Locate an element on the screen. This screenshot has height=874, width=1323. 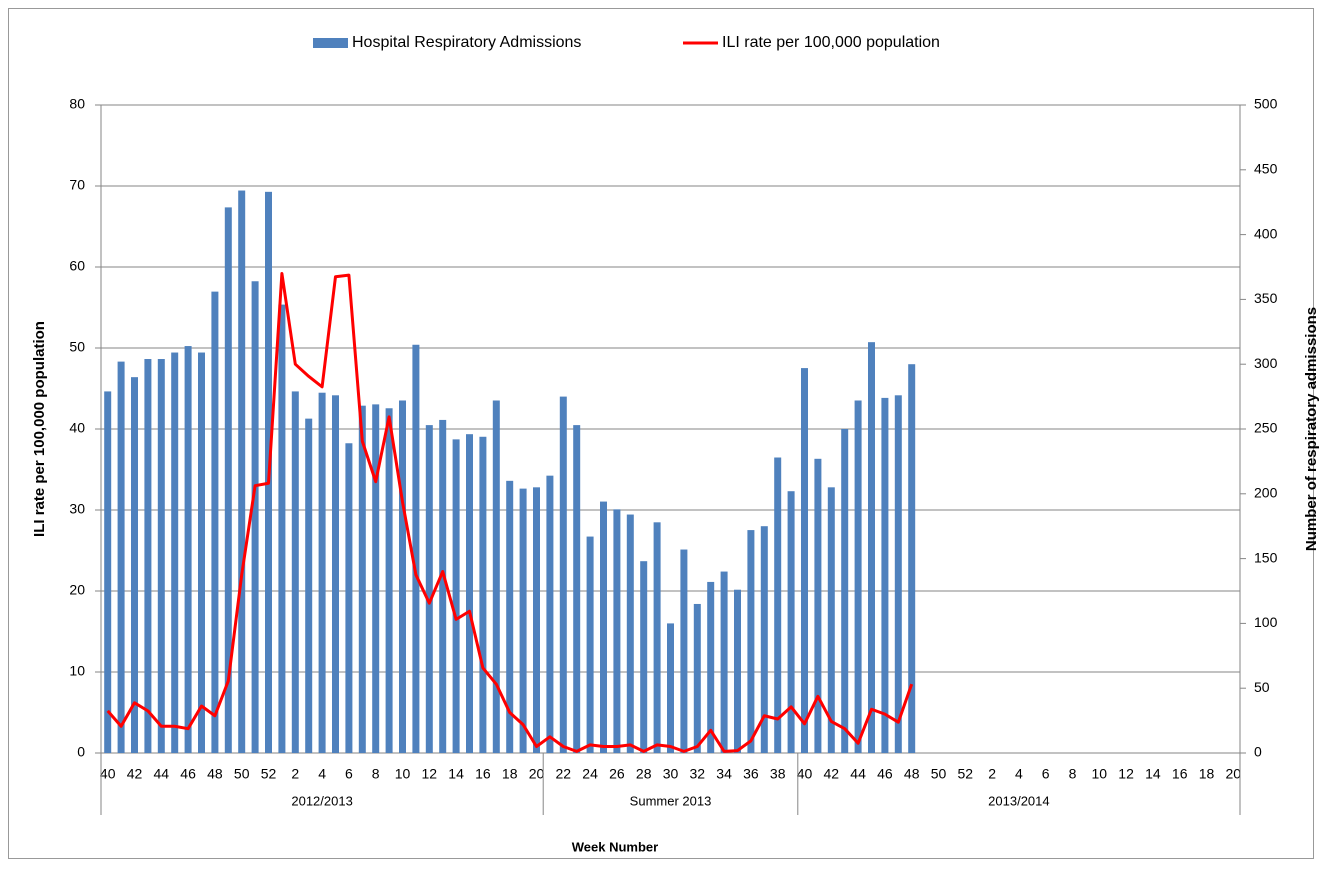
y2-tick-label: 300 is located at coordinates (1266, 363).